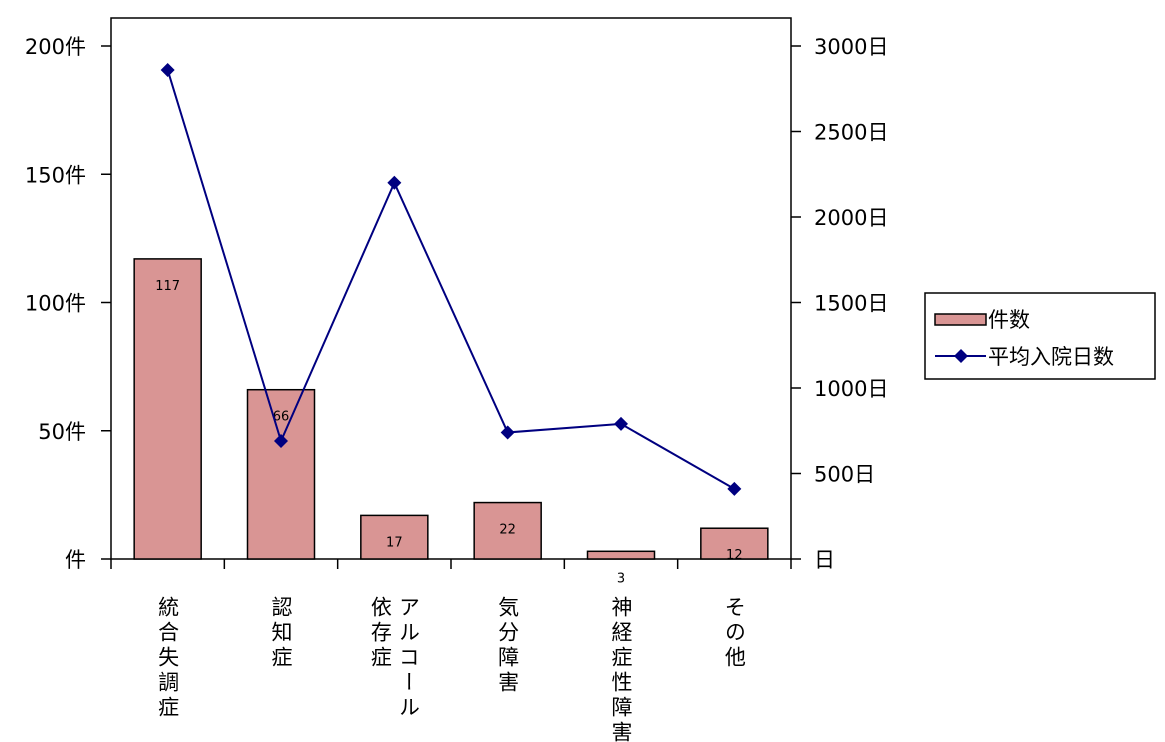 The width and height of the screenshot is (1165, 742). Describe the element at coordinates (851, 133) in the screenshot. I see `y-right-tick-label: 2500日` at that location.